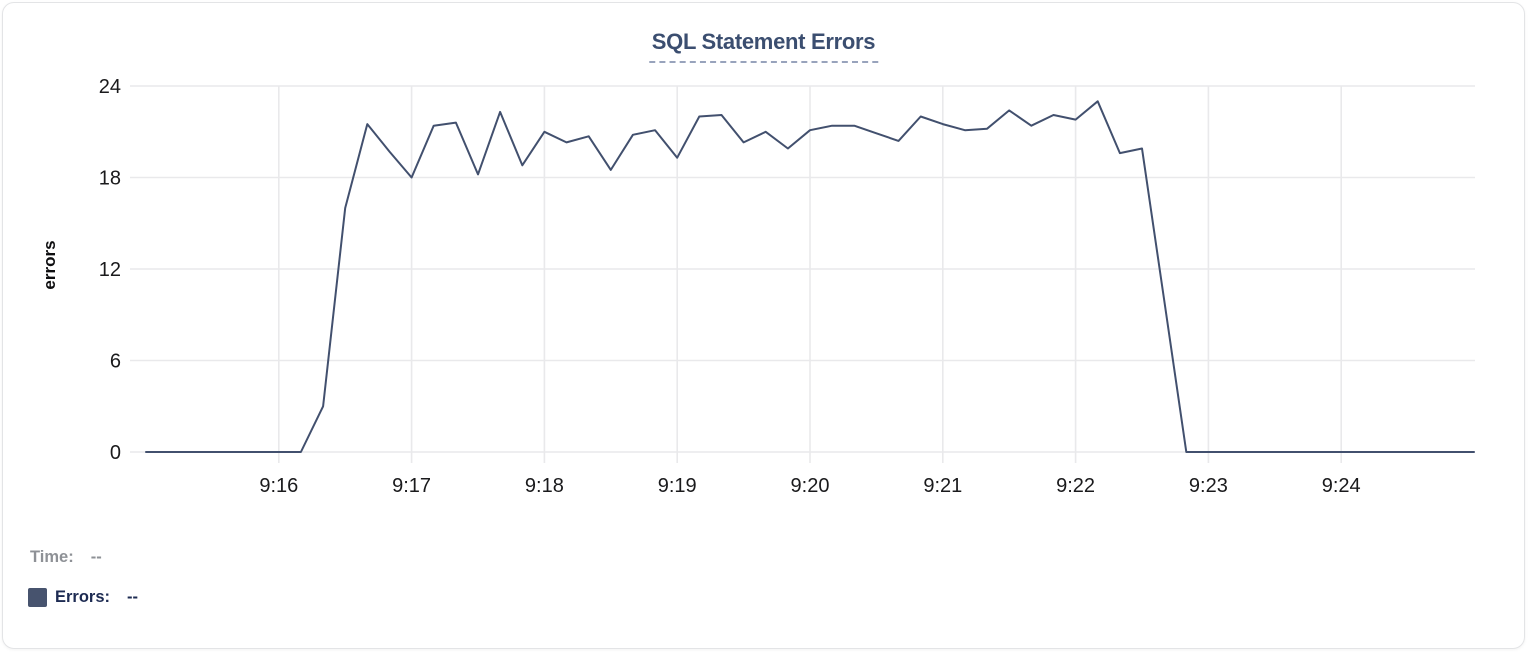  What do you see at coordinates (110, 270) in the screenshot?
I see `y-tick-label: 12` at bounding box center [110, 270].